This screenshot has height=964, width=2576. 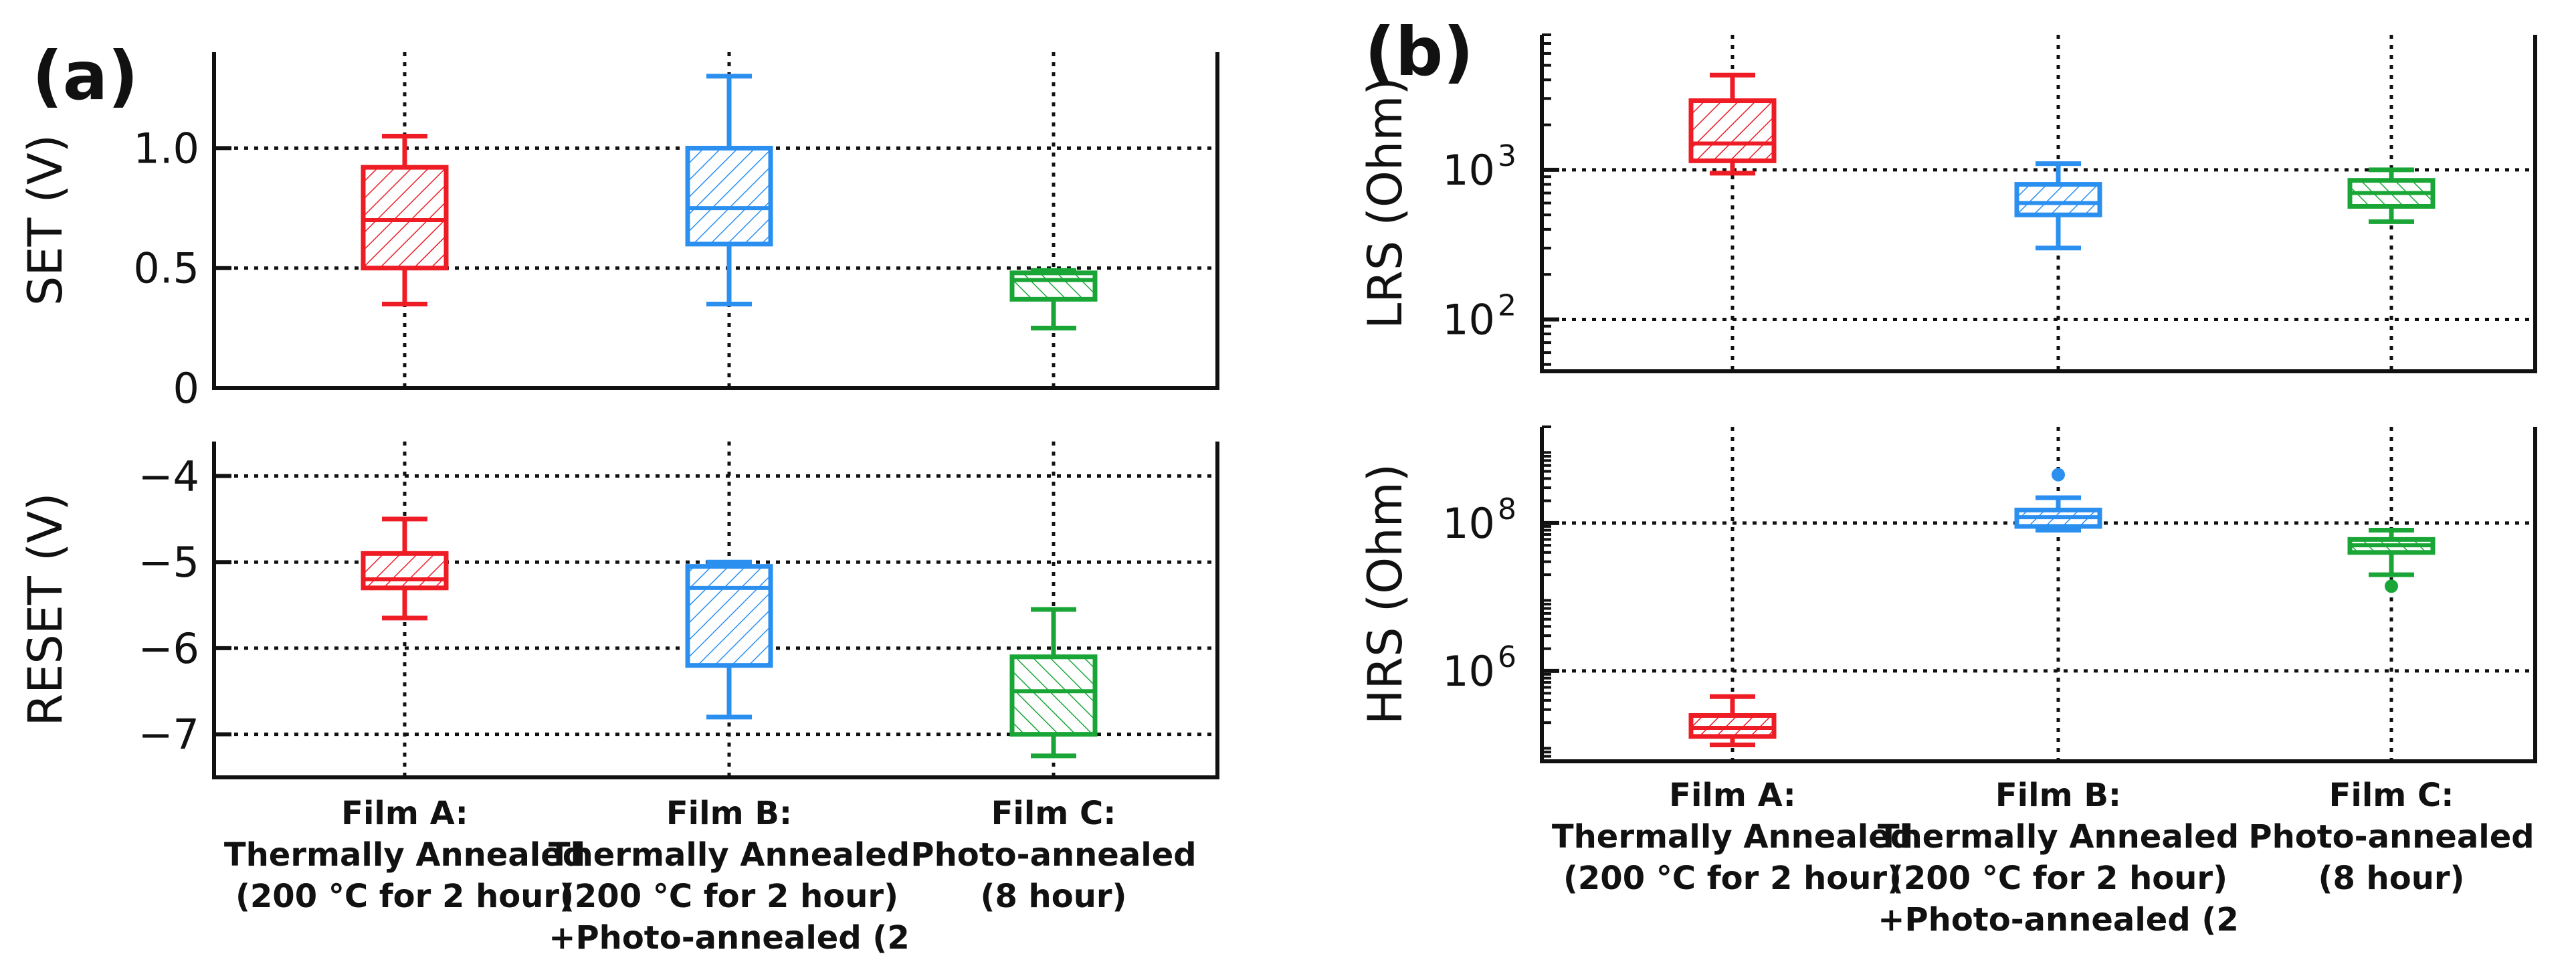 I want to click on y-tick-exponent: 6, so click(x=1507, y=657).